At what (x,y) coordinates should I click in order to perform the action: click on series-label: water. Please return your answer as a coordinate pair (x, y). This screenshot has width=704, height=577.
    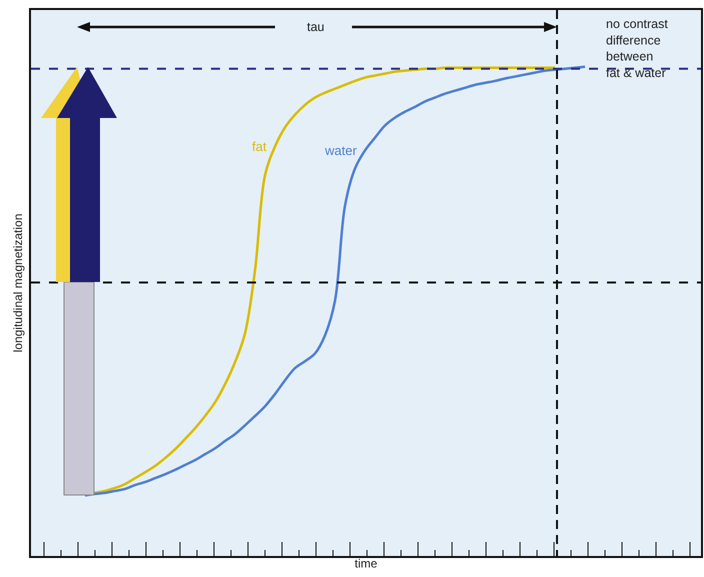
    Looking at the image, I should click on (341, 150).